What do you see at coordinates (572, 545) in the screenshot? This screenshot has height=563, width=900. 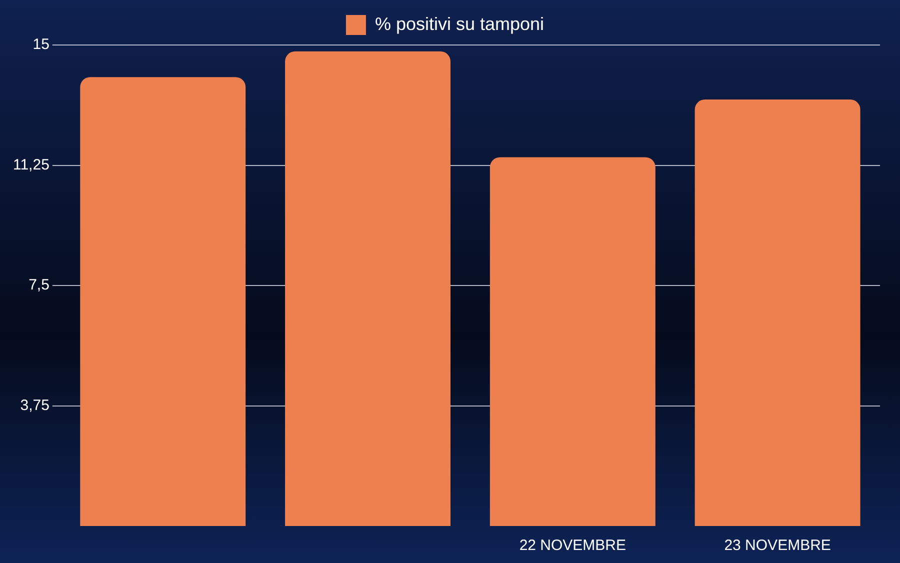 I see `x-tick-label: 22 NOVEMBRE` at bounding box center [572, 545].